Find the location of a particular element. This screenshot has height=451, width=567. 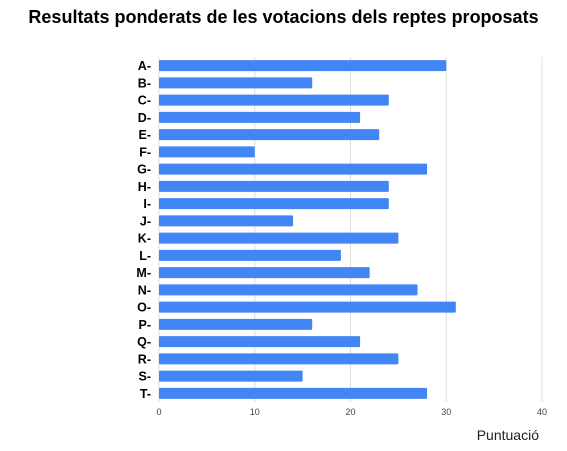

category-label: J- is located at coordinates (145, 221).